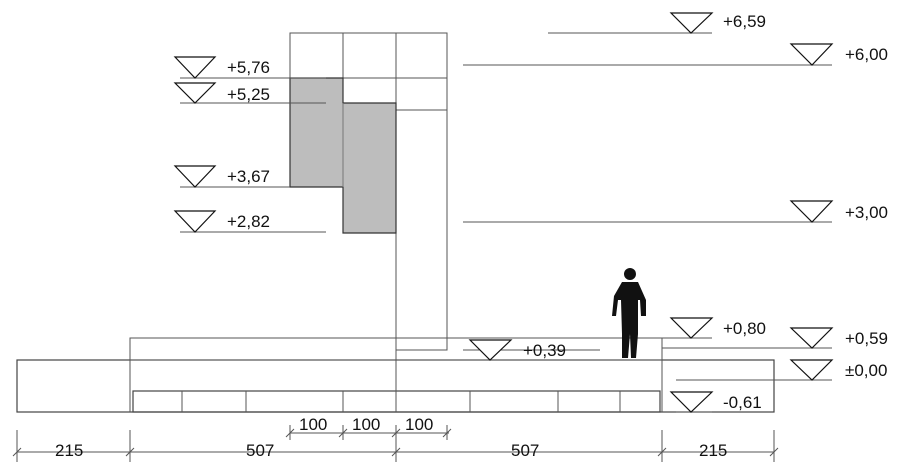 The image size is (907, 464). What do you see at coordinates (629, 313) in the screenshot?
I see `person-silhouette-icon` at bounding box center [629, 313].